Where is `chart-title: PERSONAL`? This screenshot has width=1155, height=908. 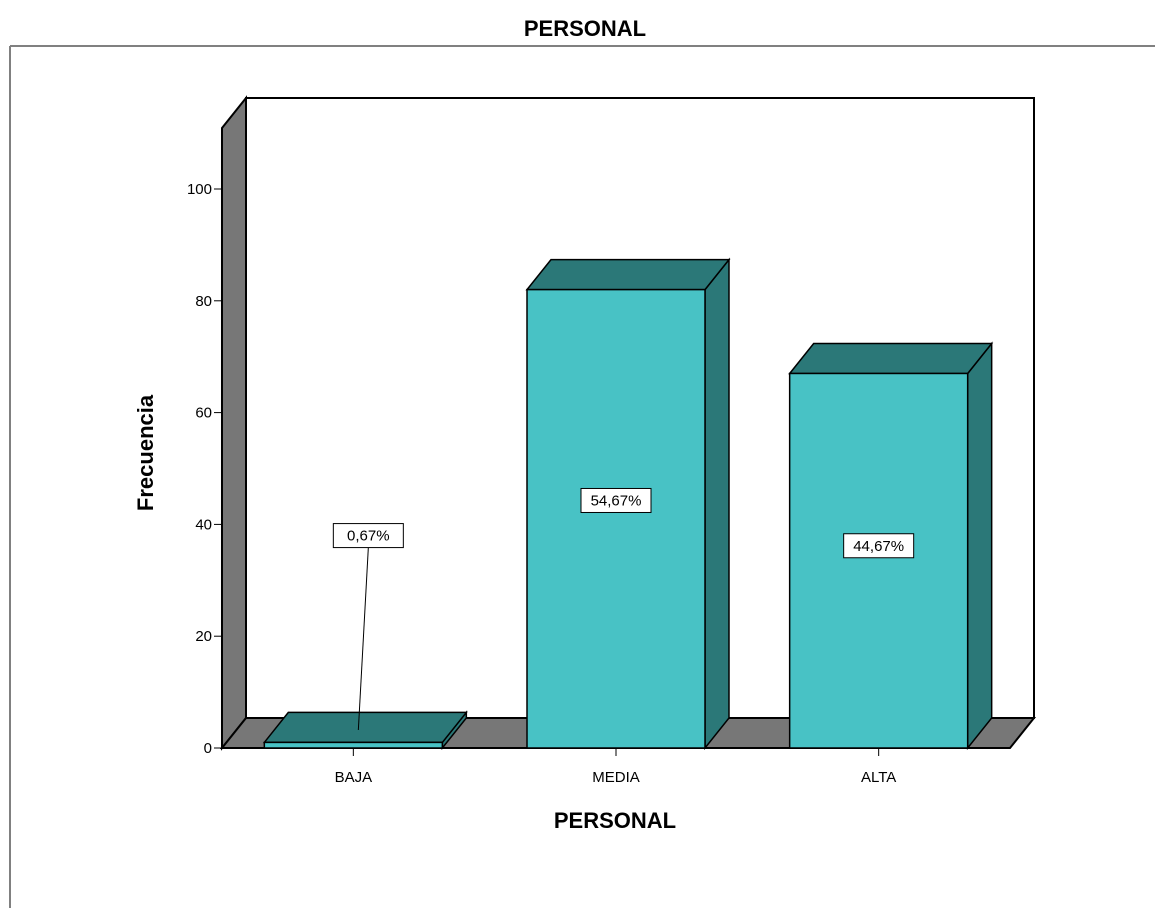
chart-title: PERSONAL is located at coordinates (585, 28).